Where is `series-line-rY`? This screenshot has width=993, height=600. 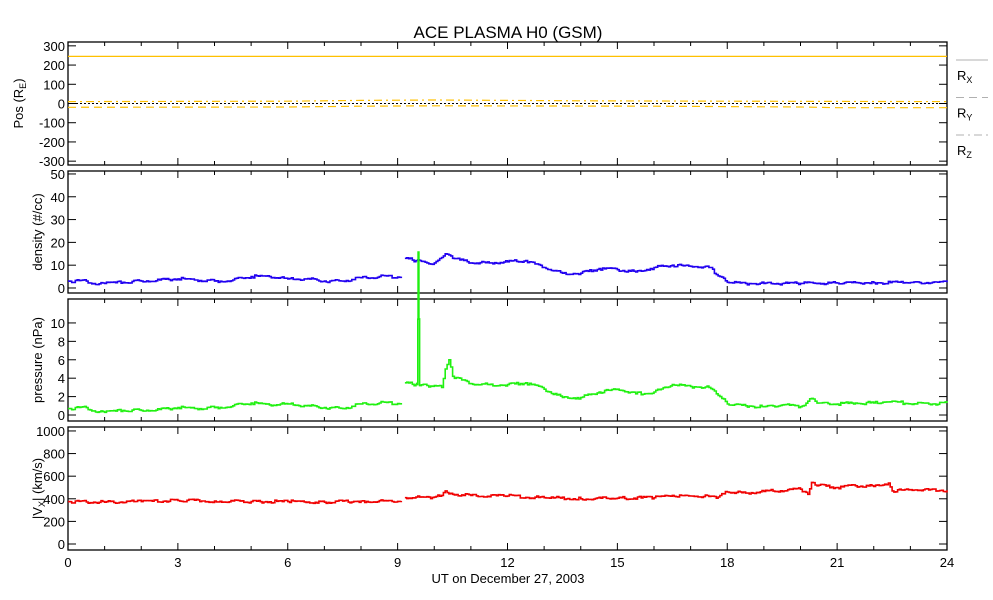
series-line-rY is located at coordinates (507, 107).